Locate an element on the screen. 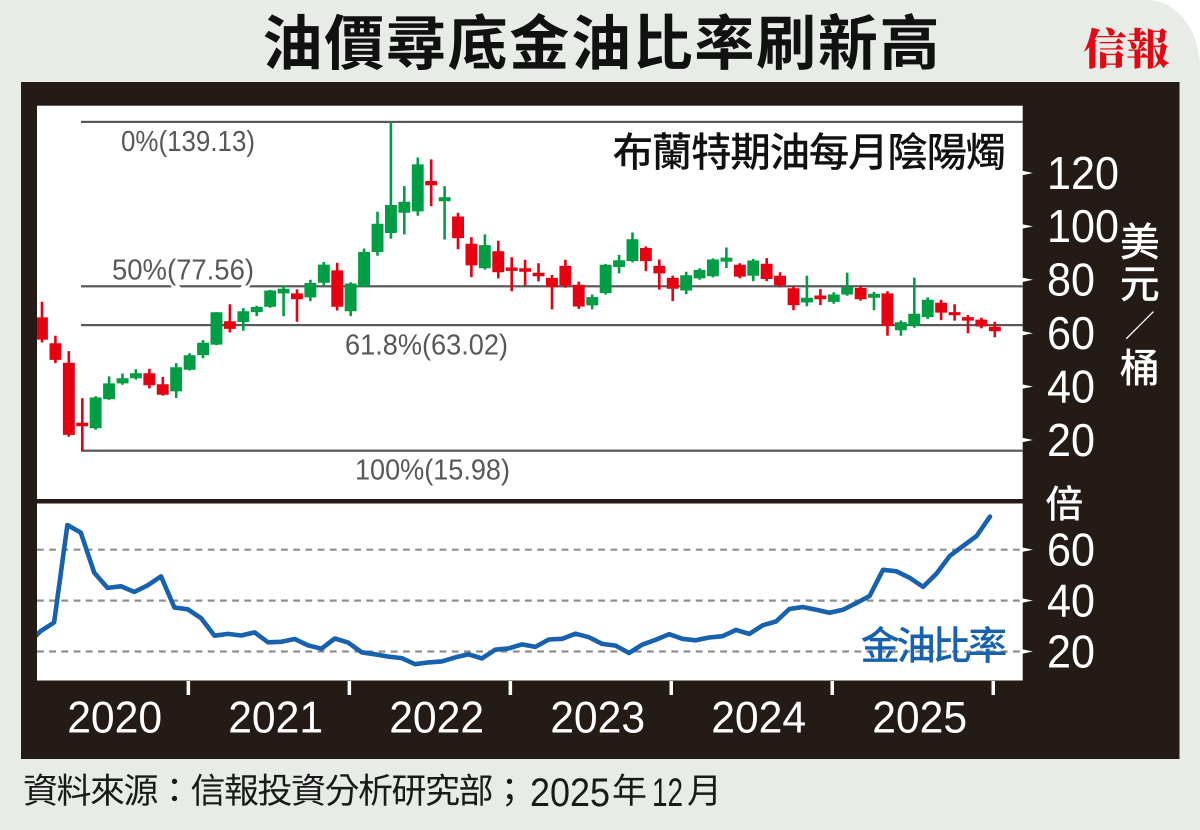  svg-text: 2023 is located at coordinates (597, 717).